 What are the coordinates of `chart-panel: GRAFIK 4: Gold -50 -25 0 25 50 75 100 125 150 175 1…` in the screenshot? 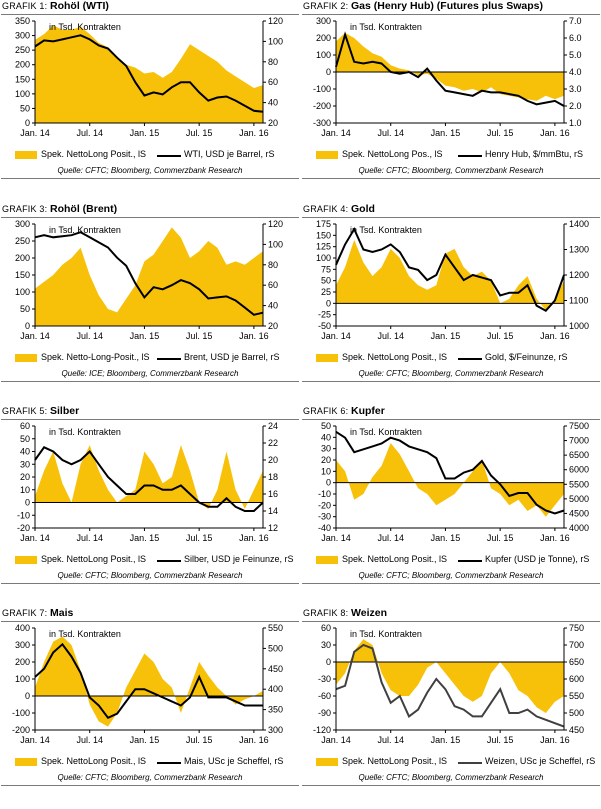 It's located at (451, 304).